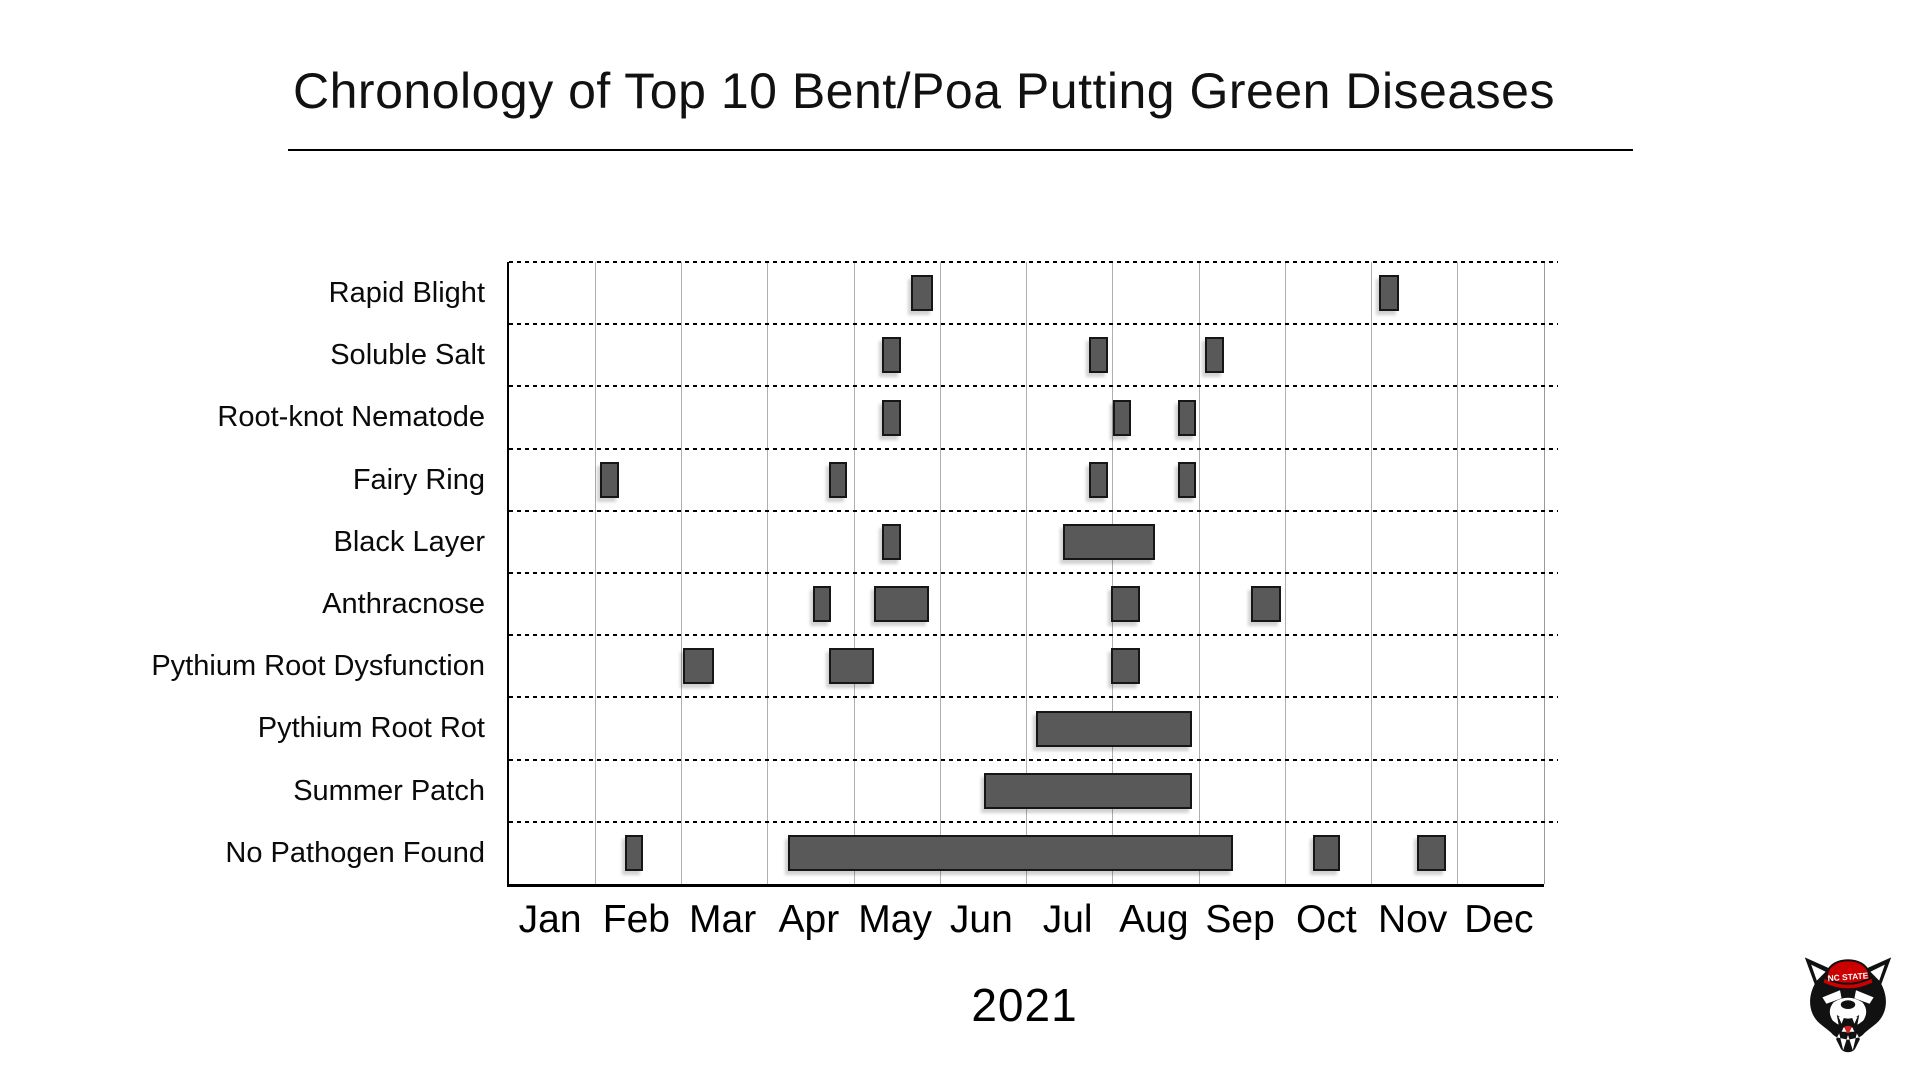 This screenshot has width=1920, height=1080. Describe the element at coordinates (1240, 919) in the screenshot. I see `month-tick-label: Sep` at that location.